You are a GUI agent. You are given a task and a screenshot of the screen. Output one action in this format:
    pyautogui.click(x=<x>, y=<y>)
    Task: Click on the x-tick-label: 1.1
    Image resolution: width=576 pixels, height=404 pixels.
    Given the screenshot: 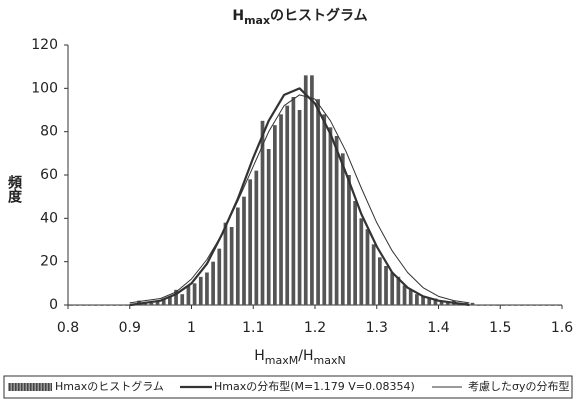 What is the action you would take?
    pyautogui.click(x=253, y=328)
    